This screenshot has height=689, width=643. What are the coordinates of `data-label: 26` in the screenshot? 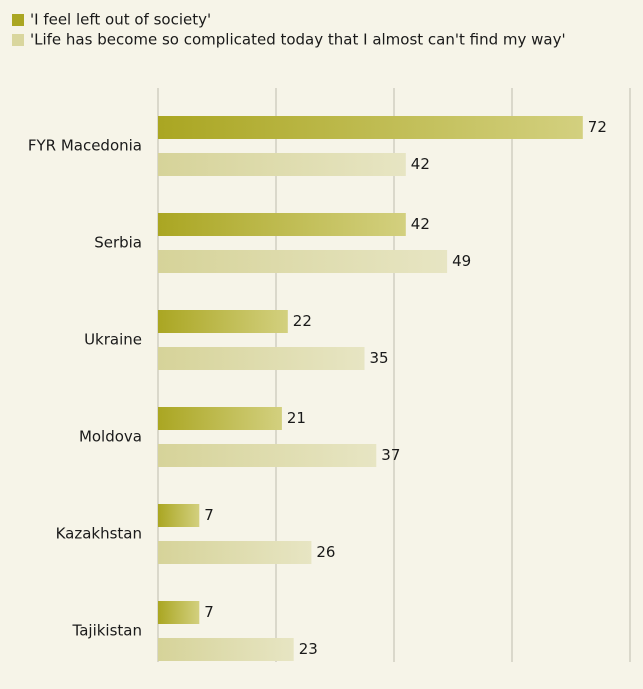 It's located at (325, 552).